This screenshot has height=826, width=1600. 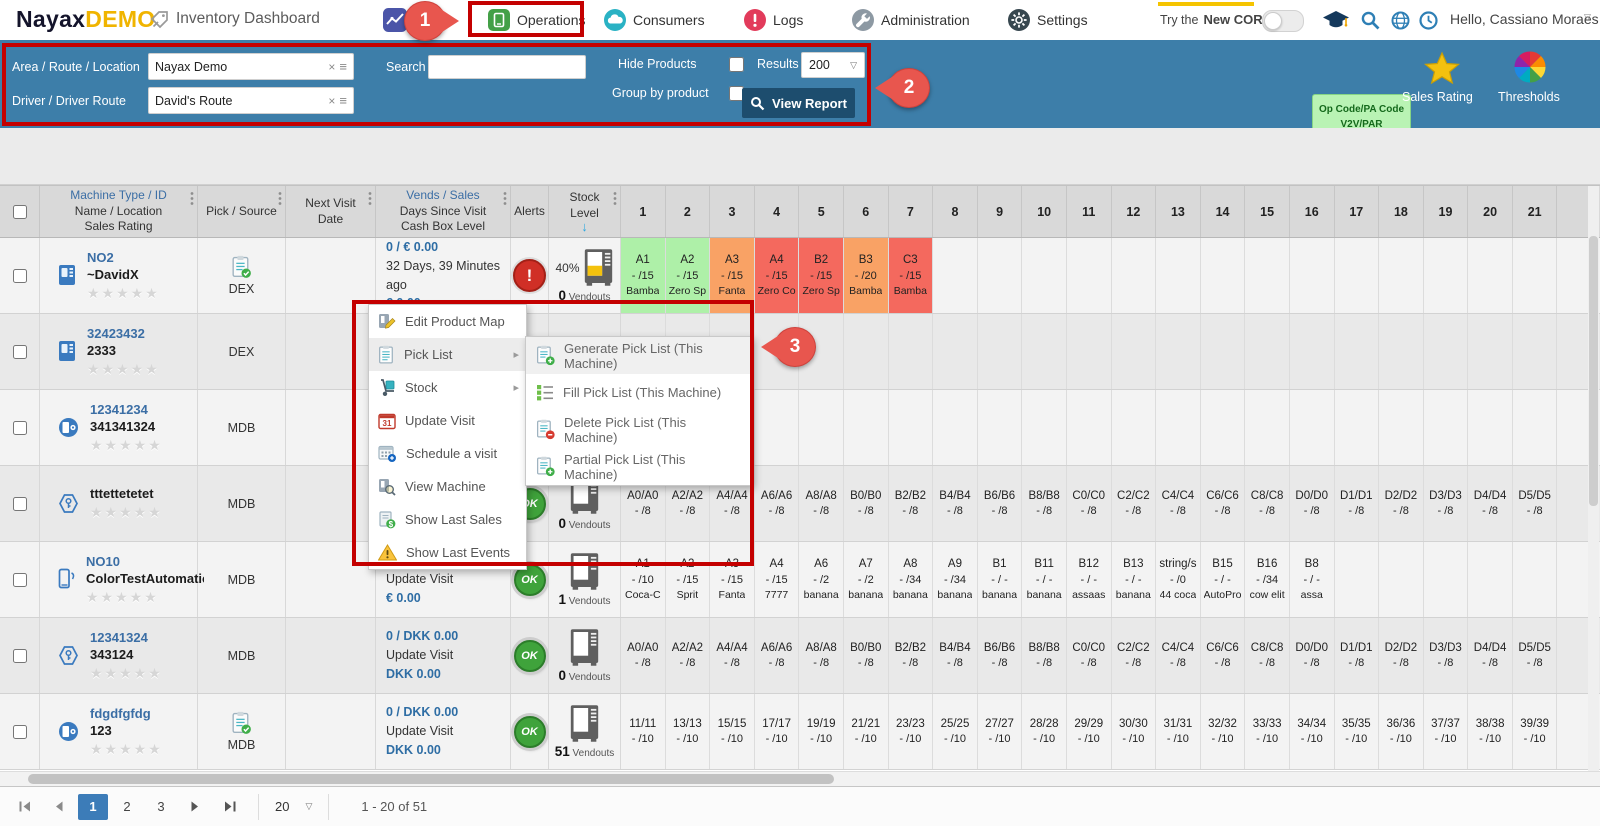 What do you see at coordinates (911, 731) in the screenshot?
I see `product-cell: 23/23 - /10` at bounding box center [911, 731].